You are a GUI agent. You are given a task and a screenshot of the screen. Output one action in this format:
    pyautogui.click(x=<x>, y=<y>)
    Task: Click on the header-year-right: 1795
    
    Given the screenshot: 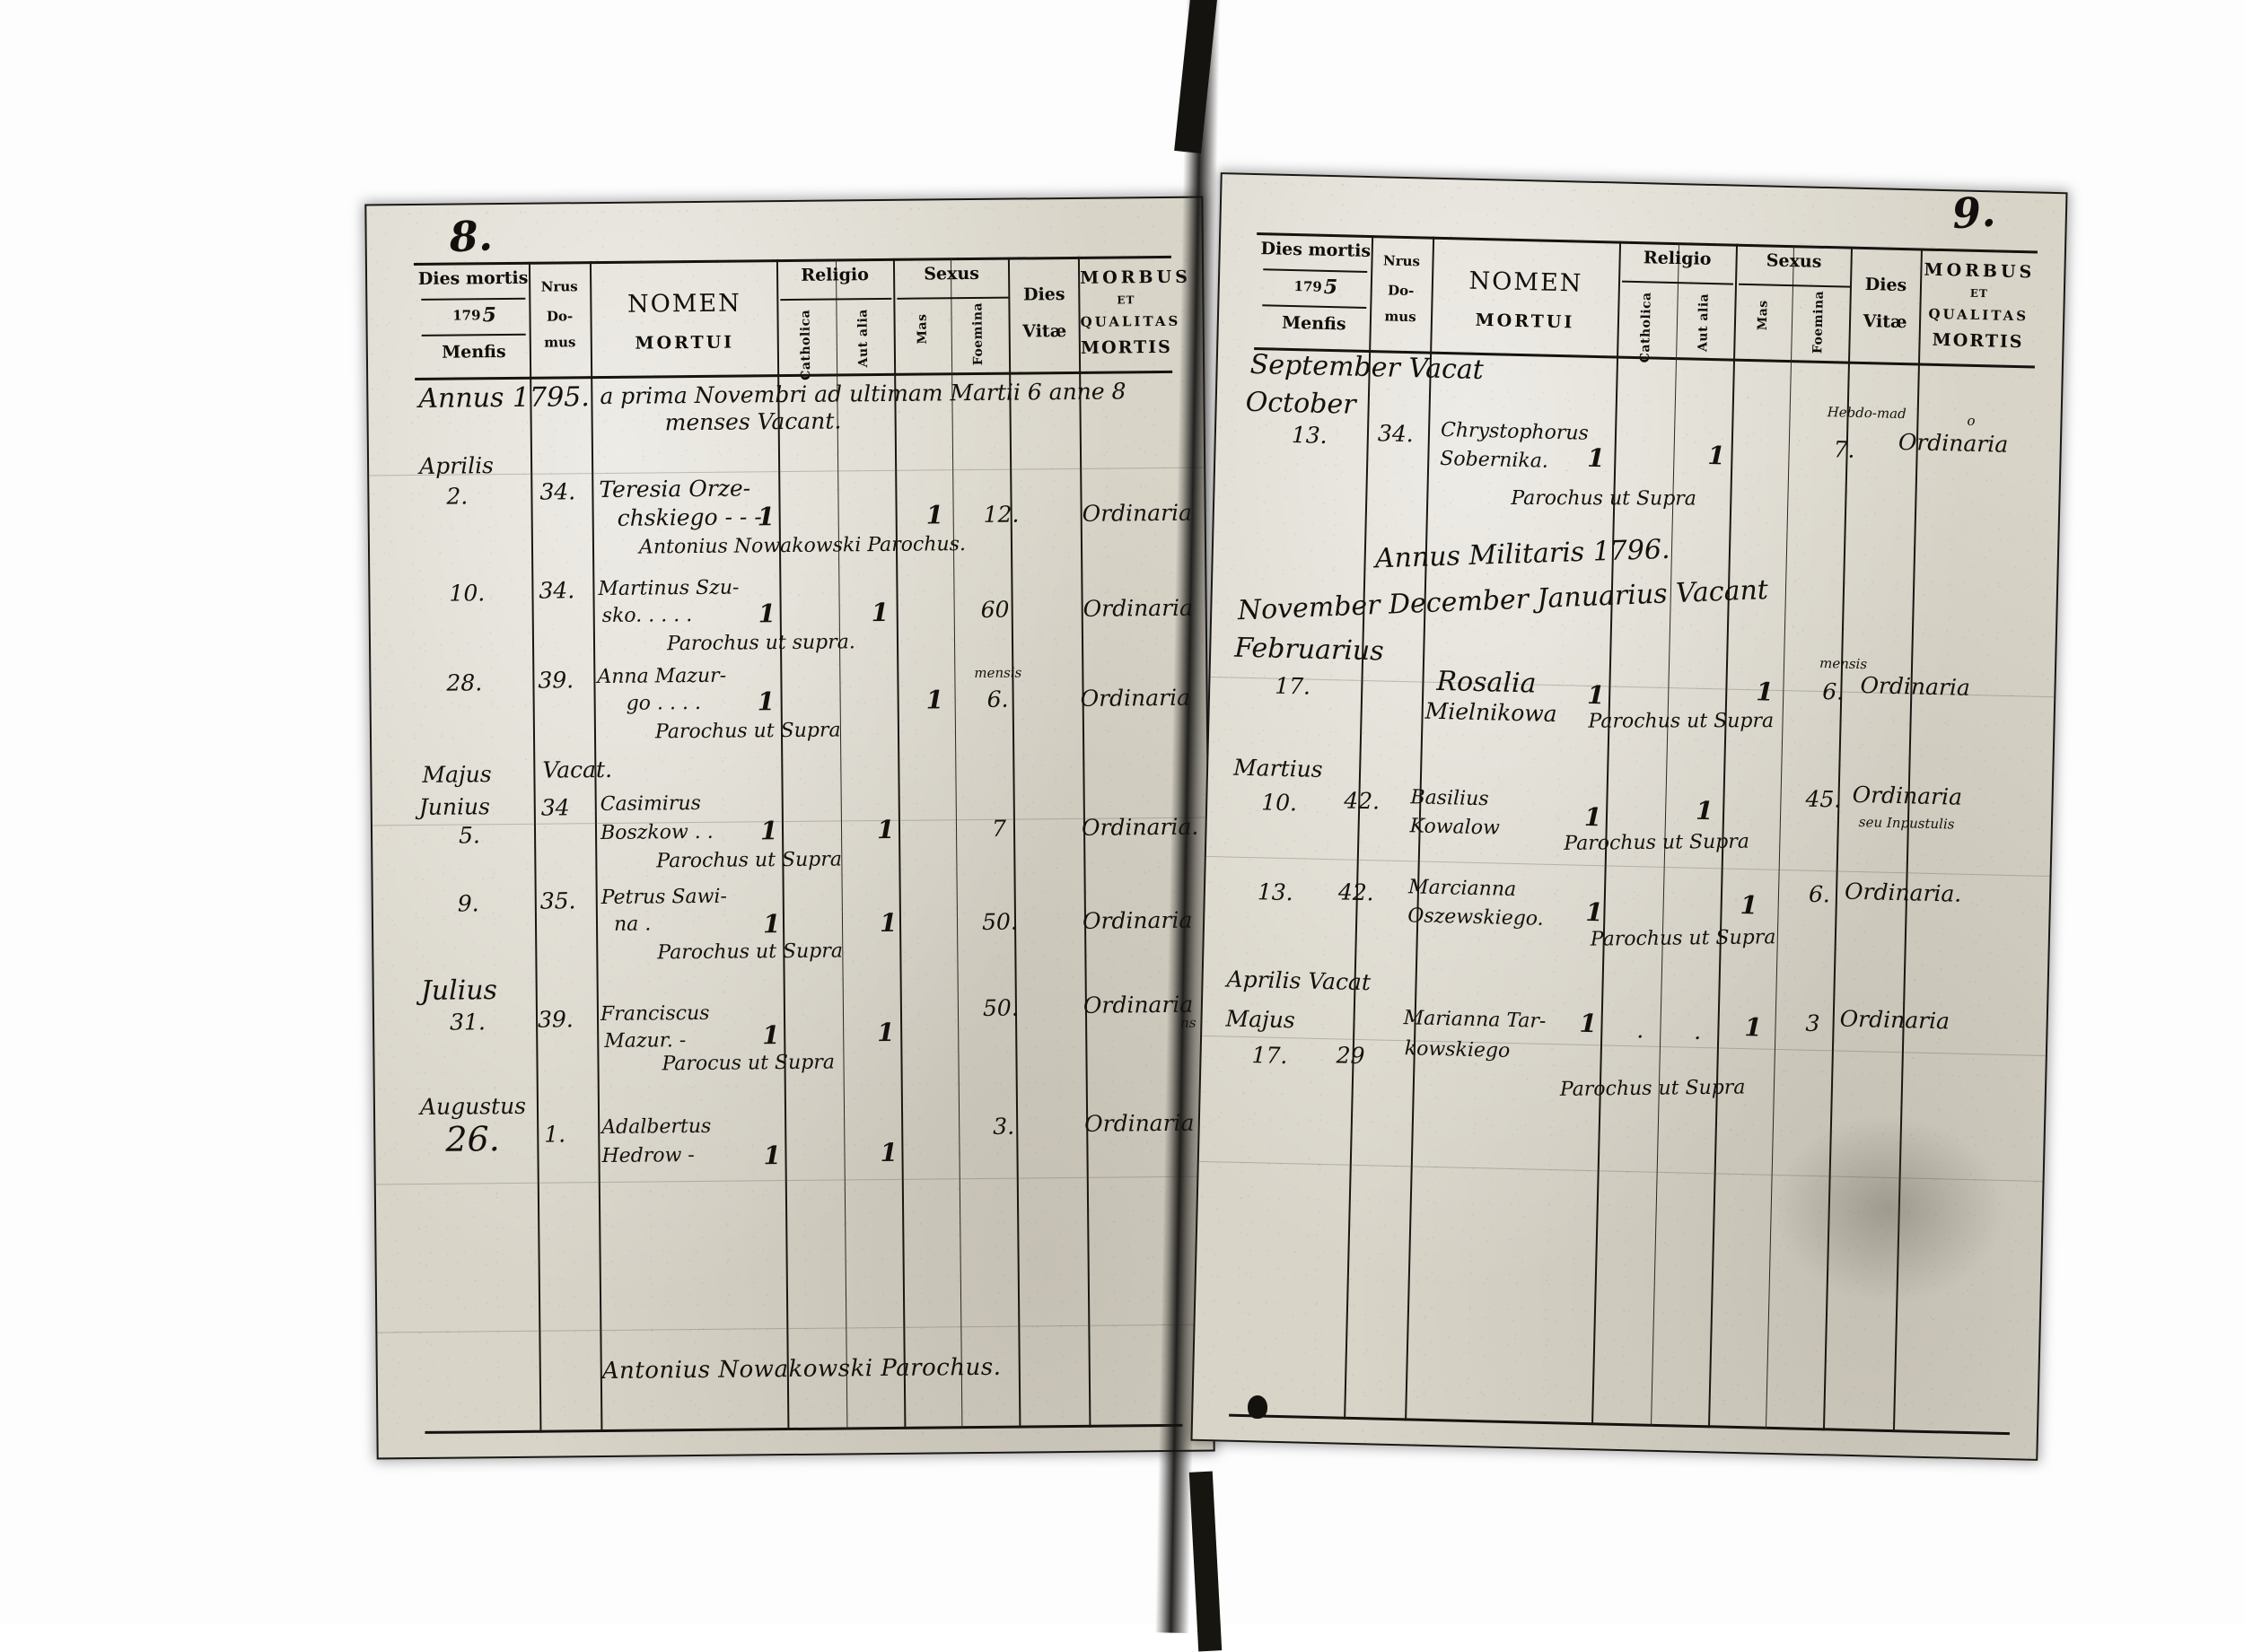 What is the action you would take?
    pyautogui.click(x=1315, y=287)
    